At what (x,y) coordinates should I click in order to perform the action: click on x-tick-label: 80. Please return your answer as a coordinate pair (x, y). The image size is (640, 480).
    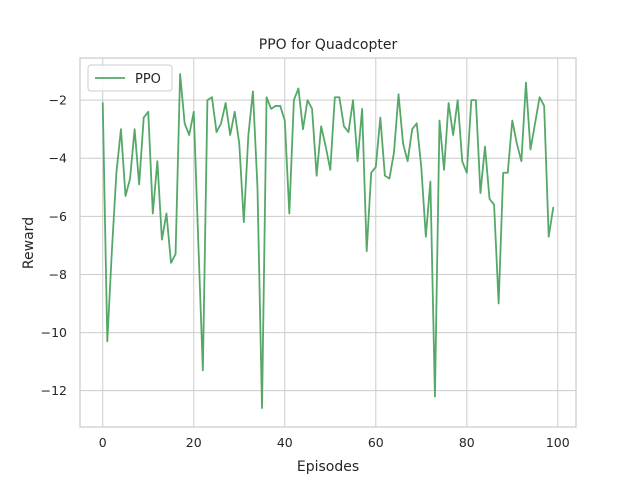
    Looking at the image, I should click on (467, 442).